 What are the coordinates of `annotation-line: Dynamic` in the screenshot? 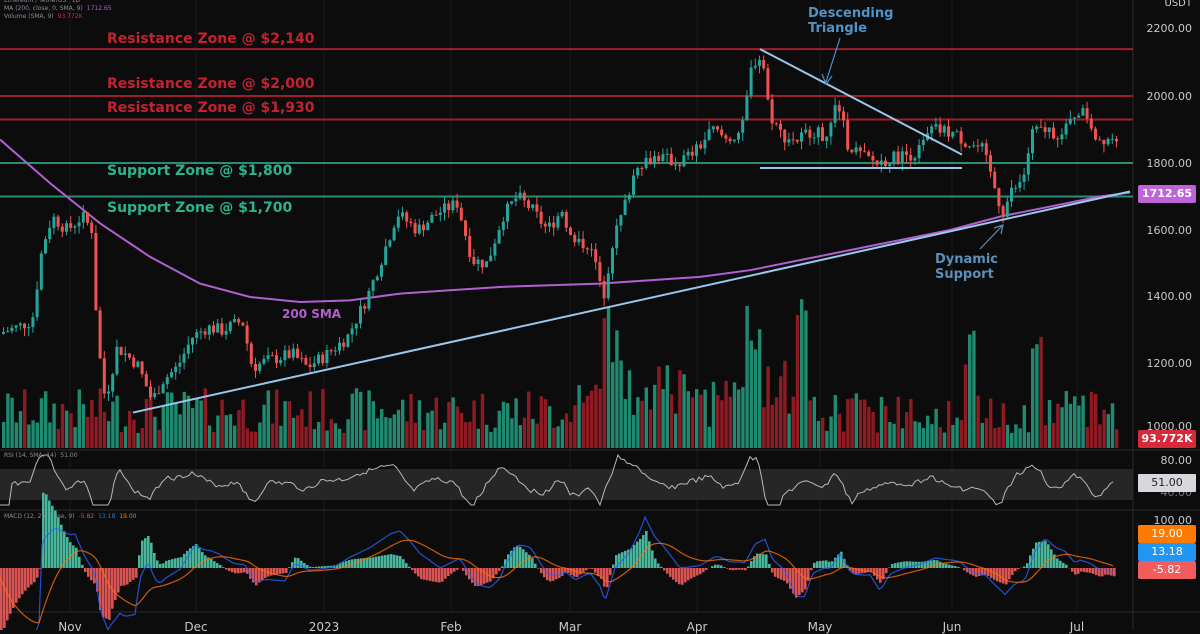 It's located at (966, 259).